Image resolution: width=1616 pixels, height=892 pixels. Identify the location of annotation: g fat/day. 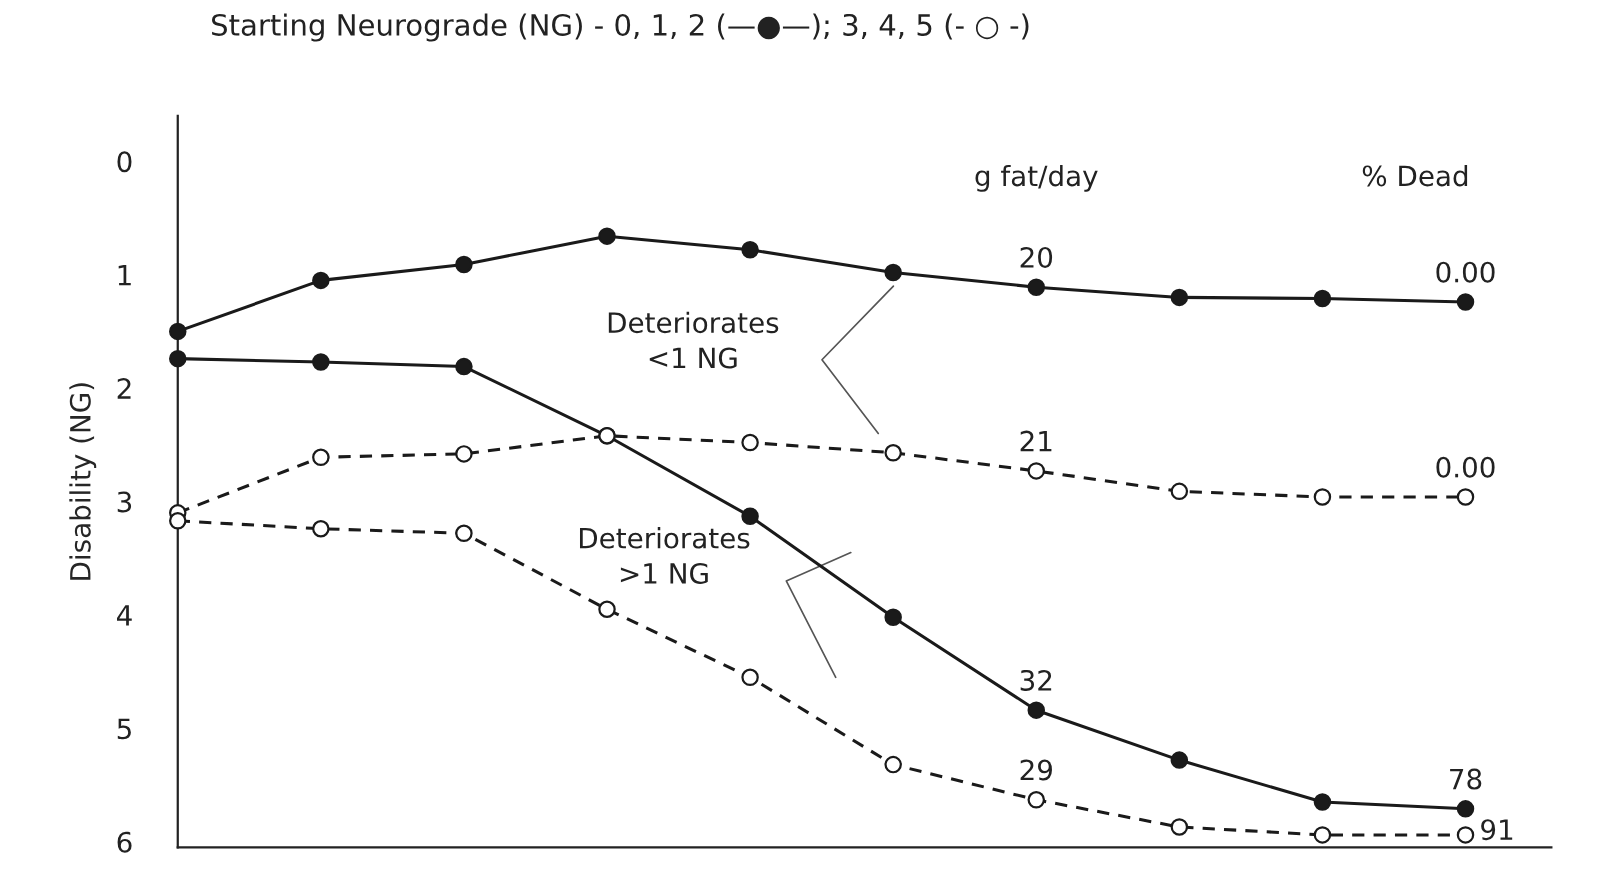
(1036, 178).